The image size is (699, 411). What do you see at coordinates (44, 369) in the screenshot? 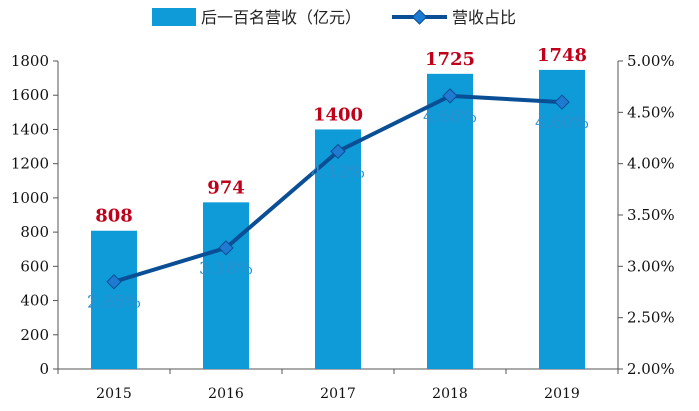
I see `left-tick-label: 0` at bounding box center [44, 369].